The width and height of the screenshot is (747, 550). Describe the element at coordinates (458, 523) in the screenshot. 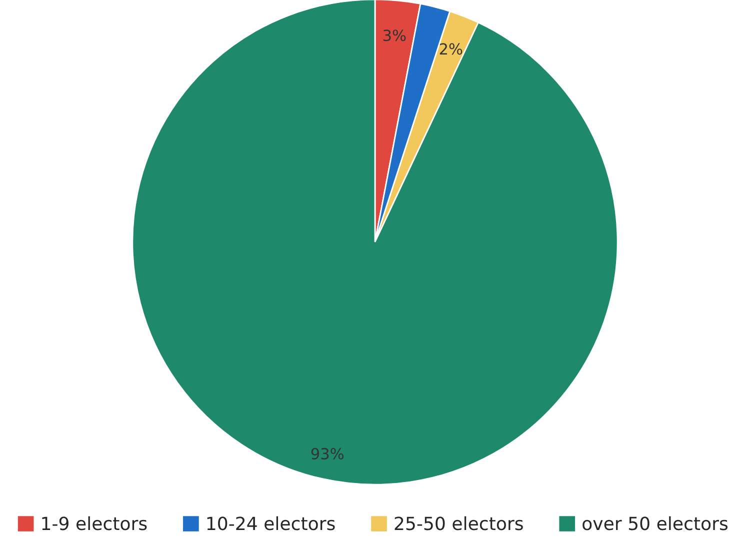

I see `legend-label: 25-50 electors` at that location.